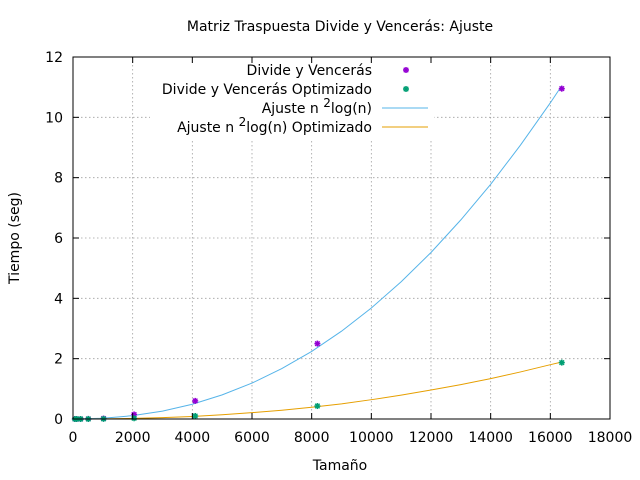 The image size is (640, 480). I want to click on x-tick-label: 18000, so click(610, 438).